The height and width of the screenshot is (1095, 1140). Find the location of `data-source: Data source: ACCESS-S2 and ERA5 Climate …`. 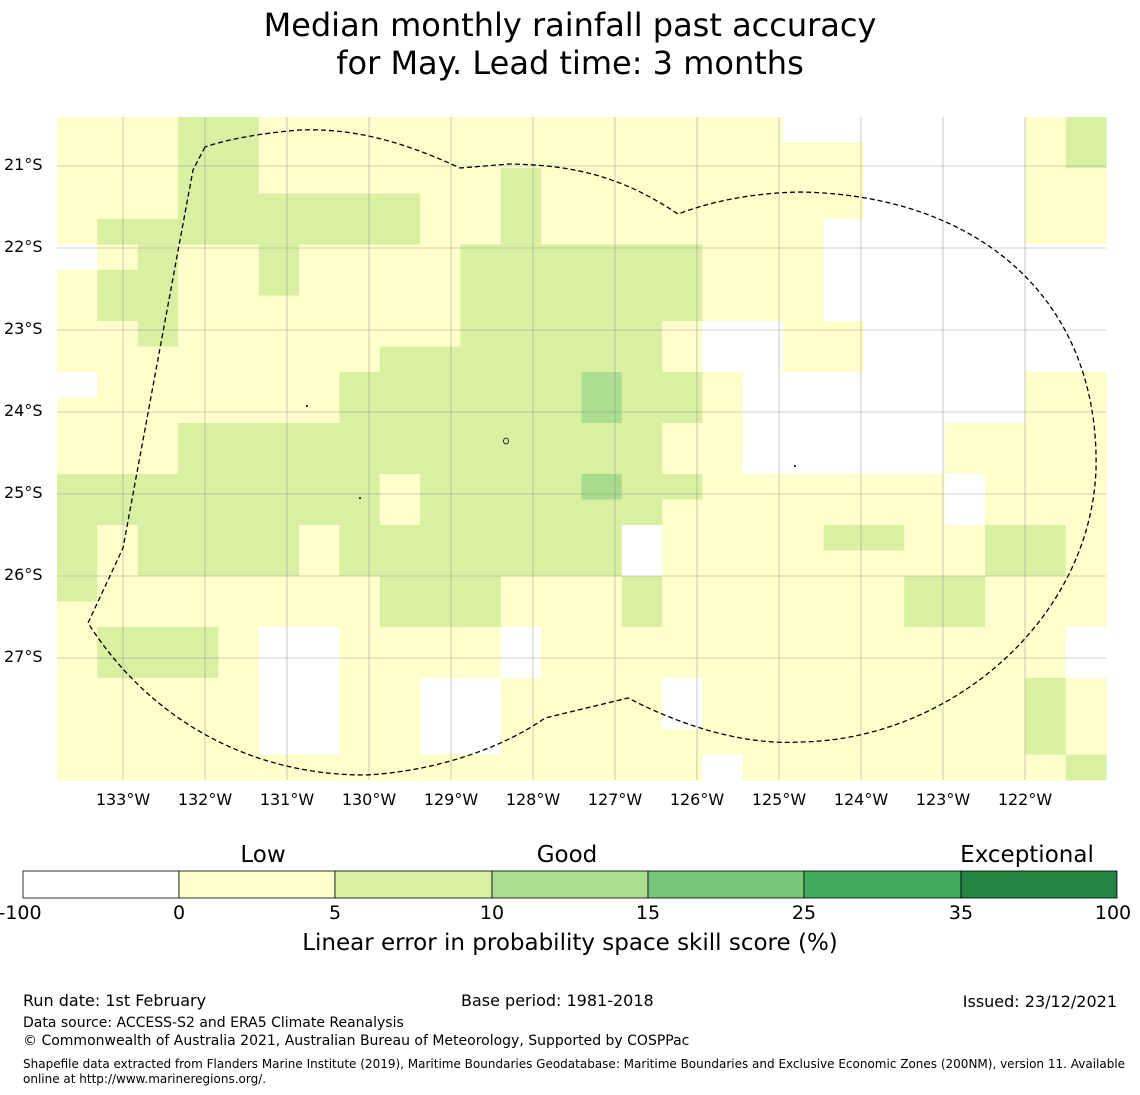

data-source: Data source: ACCESS-S2 and ERA5 Climate … is located at coordinates (213, 1023).